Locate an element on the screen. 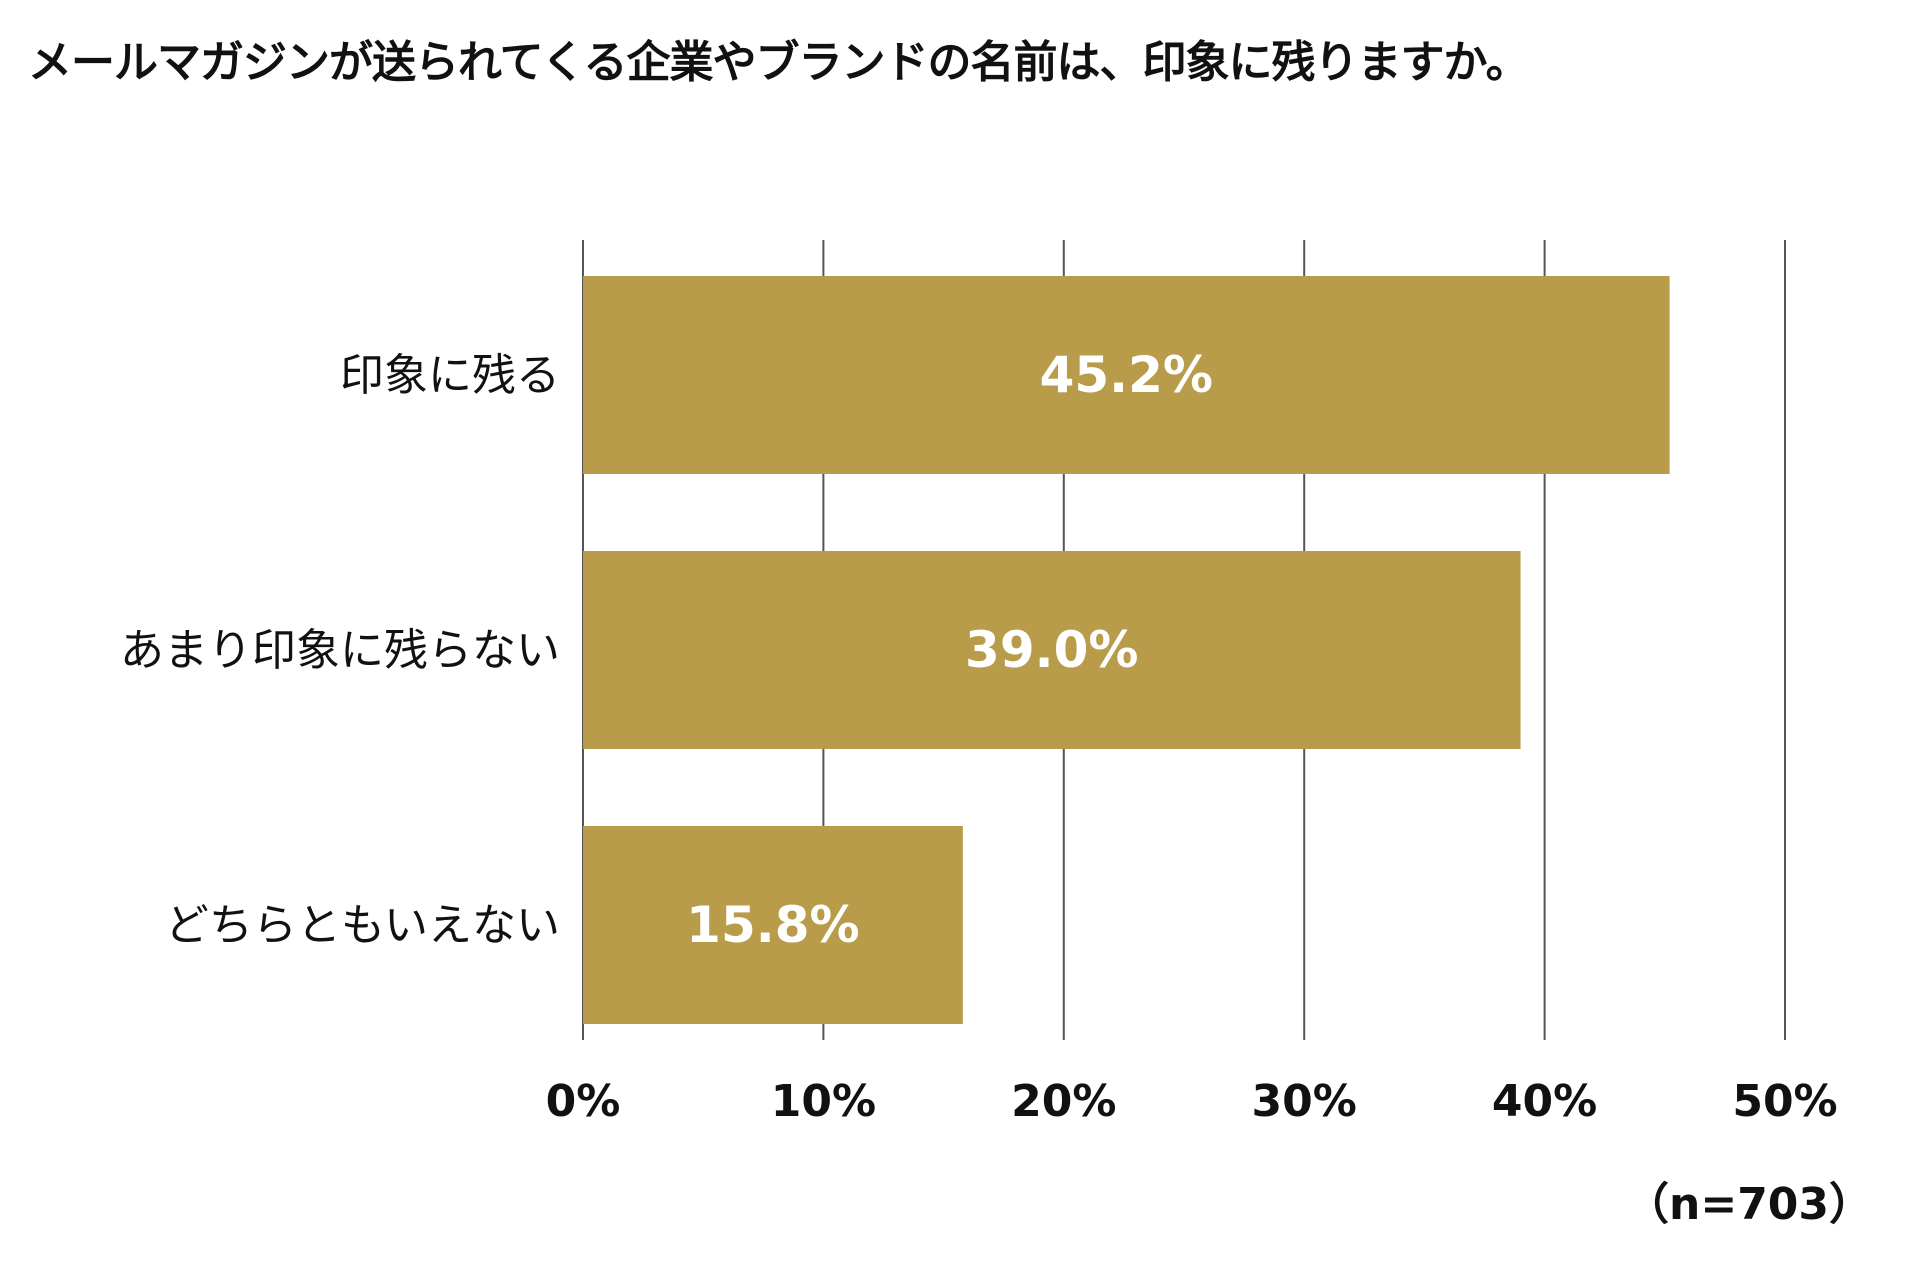 The image size is (1920, 1280). chart-title: メールマガジンが送られてくる企業やブランドの名前は、印象に残りますか。 is located at coordinates (779, 62).